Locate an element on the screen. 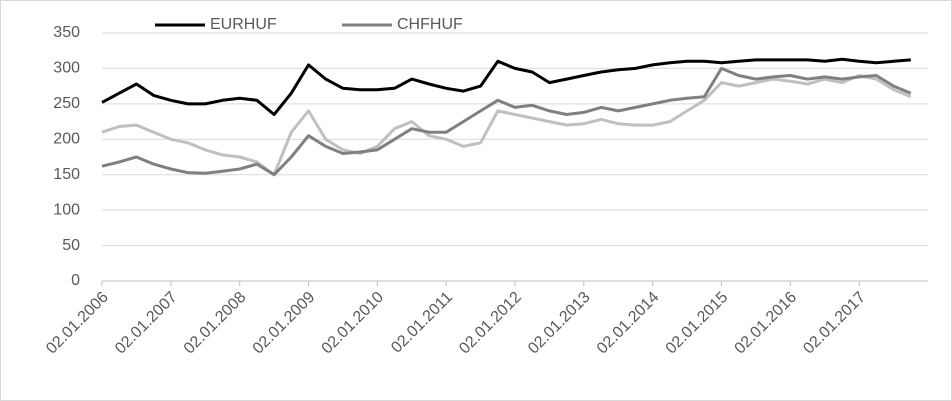  y-tick-label: 300 is located at coordinates (66, 68).